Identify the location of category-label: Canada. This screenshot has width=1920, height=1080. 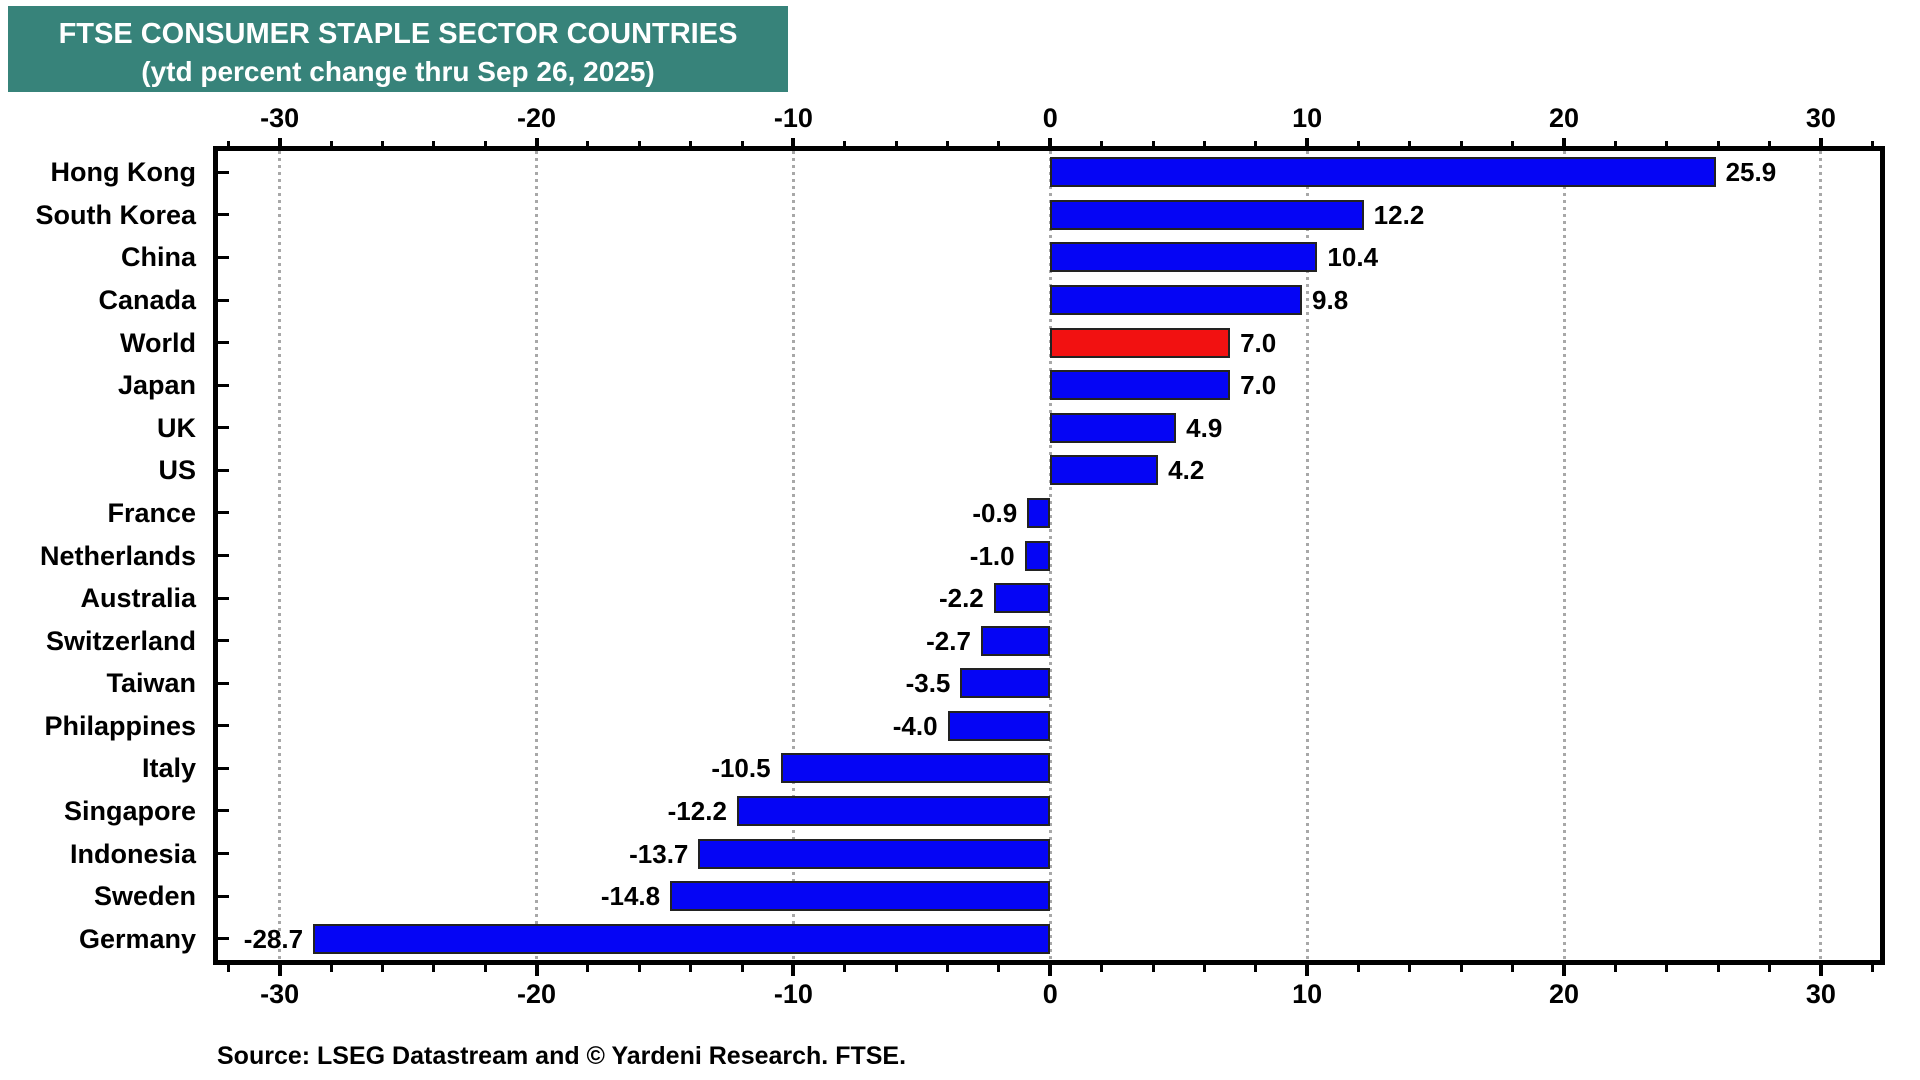
(147, 300).